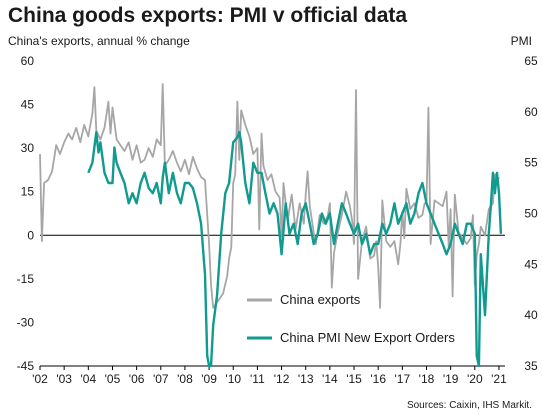 This screenshot has width=542, height=415. What do you see at coordinates (403, 379) in the screenshot?
I see `x-tick-label: '17` at bounding box center [403, 379].